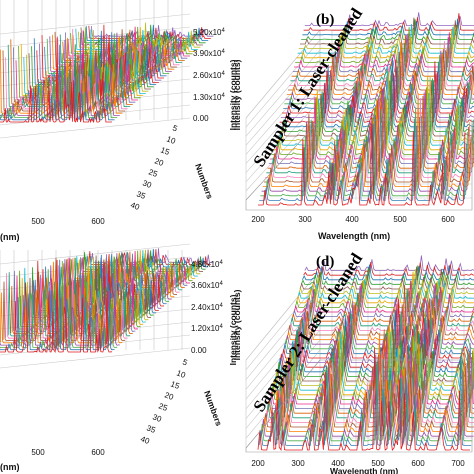 The image size is (474, 474). What do you see at coordinates (364, 470) in the screenshot?
I see `panel-d-x-label: Wavelength (nm)` at bounding box center [364, 470].